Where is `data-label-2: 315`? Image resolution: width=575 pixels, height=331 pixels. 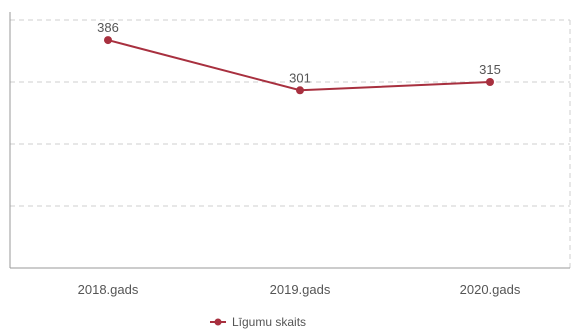
data-label-2: 315 is located at coordinates (490, 69).